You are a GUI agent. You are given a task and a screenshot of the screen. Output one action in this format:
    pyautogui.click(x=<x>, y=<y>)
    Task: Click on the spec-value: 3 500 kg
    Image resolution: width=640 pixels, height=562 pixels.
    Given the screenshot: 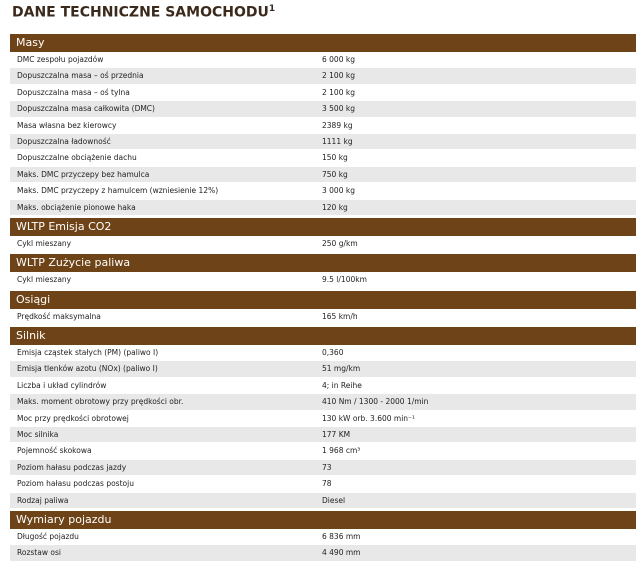 What is the action you would take?
    pyautogui.click(x=338, y=109)
    